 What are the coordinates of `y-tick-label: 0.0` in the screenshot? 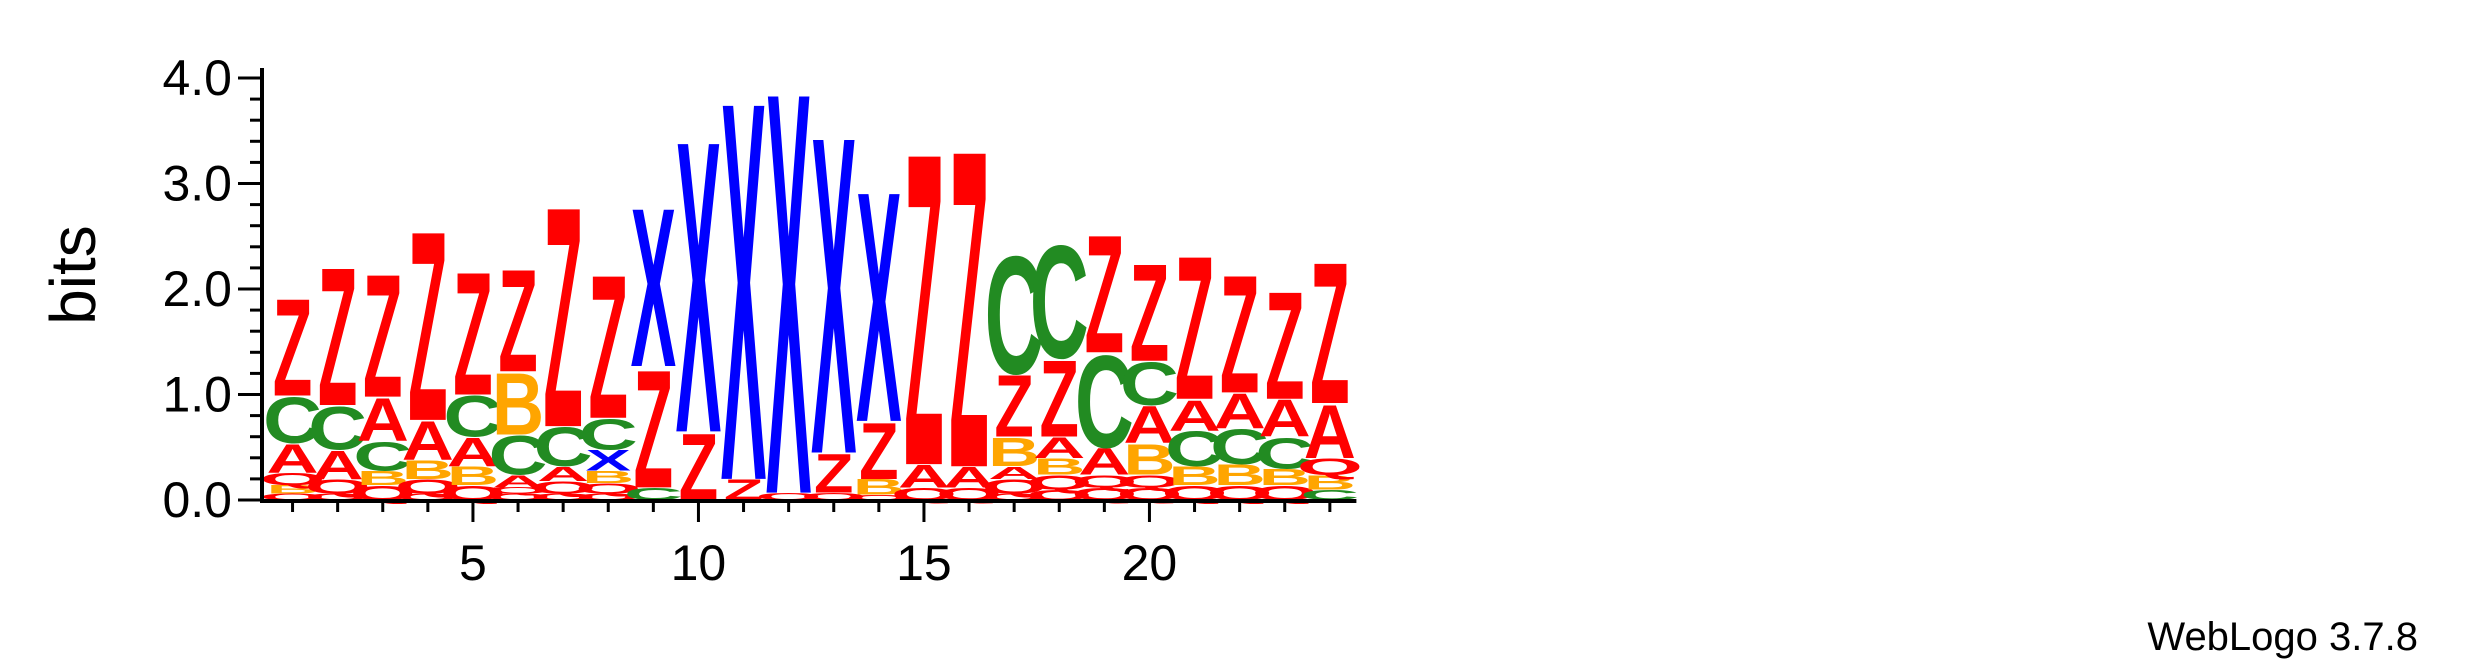 It's located at (197, 500).